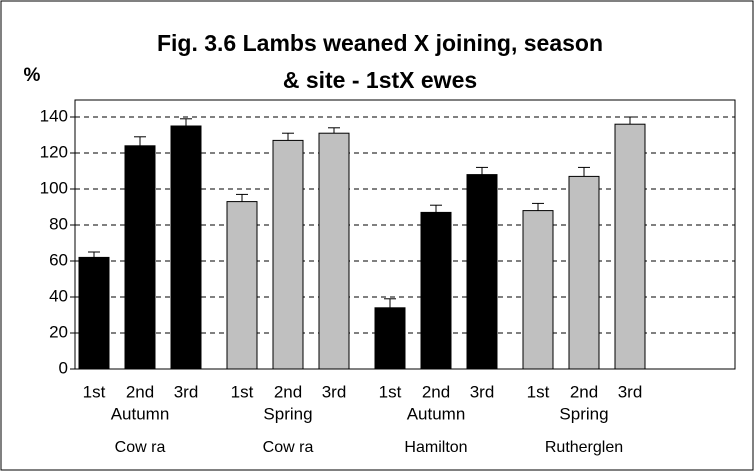 The height and width of the screenshot is (471, 754). Describe the element at coordinates (54, 151) in the screenshot. I see `y-tick-label: 120` at that location.